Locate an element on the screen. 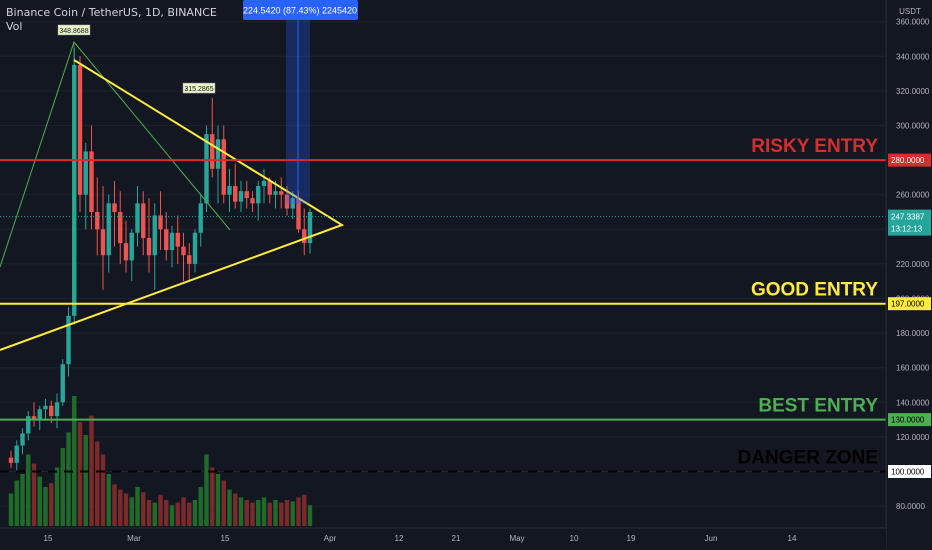  level-price-tag-label: 130.0000 is located at coordinates (908, 420).